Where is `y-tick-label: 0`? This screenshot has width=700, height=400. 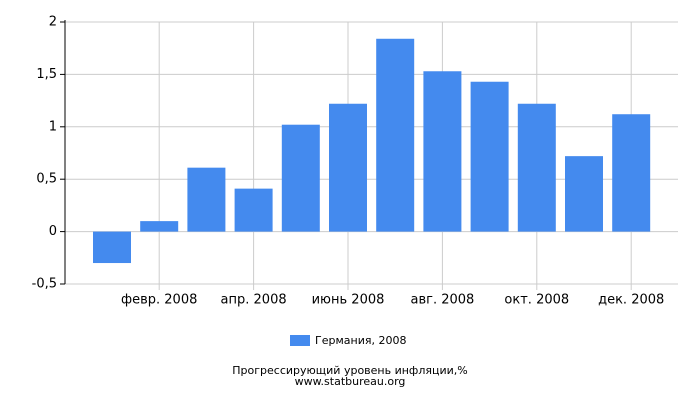
y-tick-label: 0 is located at coordinates (53, 231).